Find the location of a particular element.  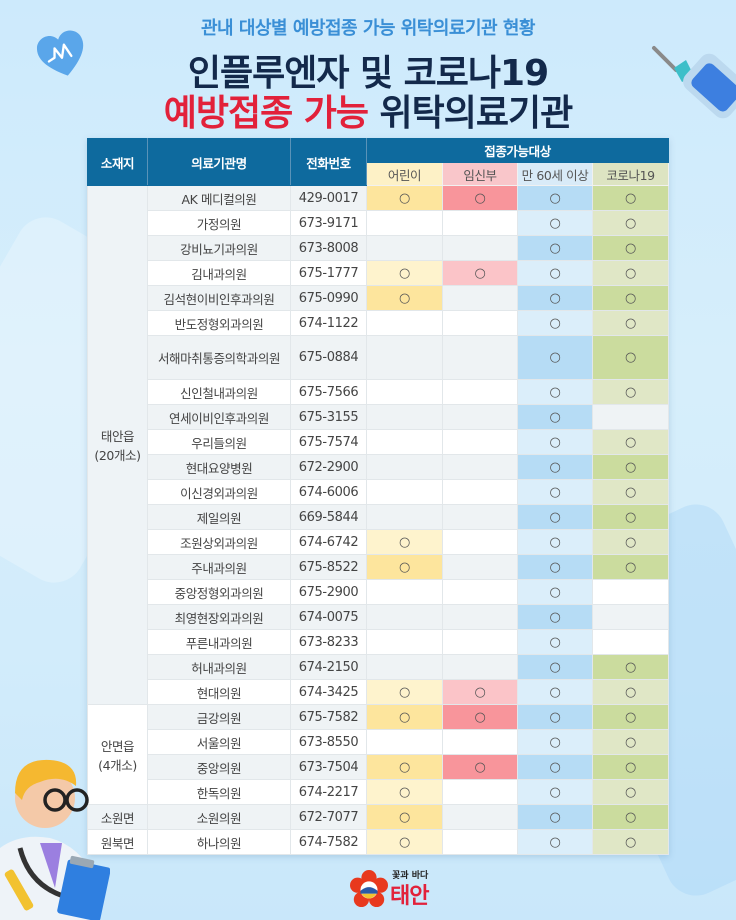

institution-phone: 674-2217 is located at coordinates (328, 792).